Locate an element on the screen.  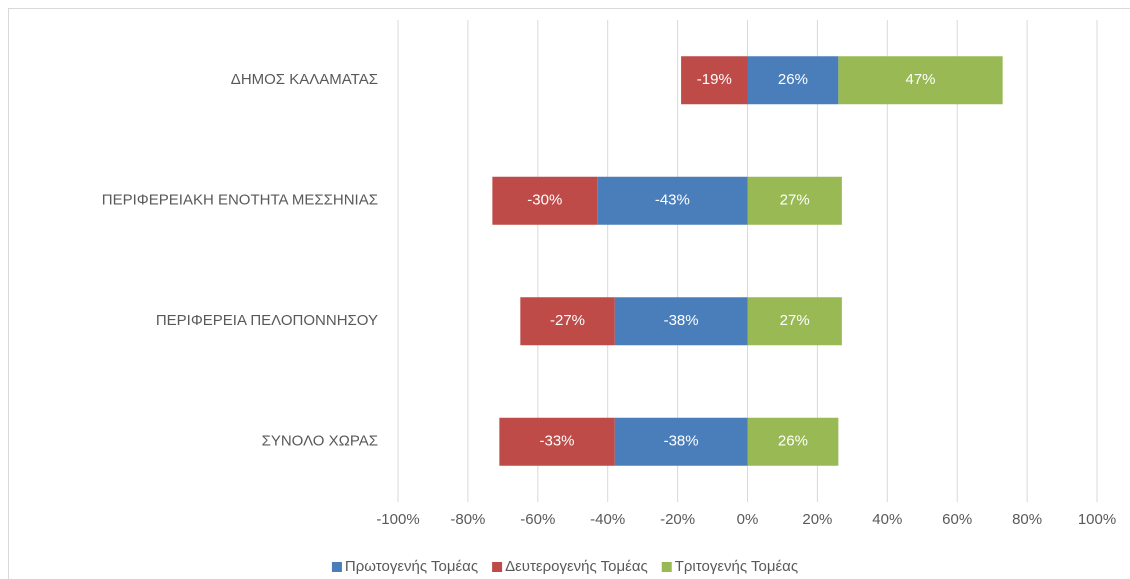
y-tick-label: ΣΥΝΟΛΟ ΧΩΡΑΣ is located at coordinates (320, 441).